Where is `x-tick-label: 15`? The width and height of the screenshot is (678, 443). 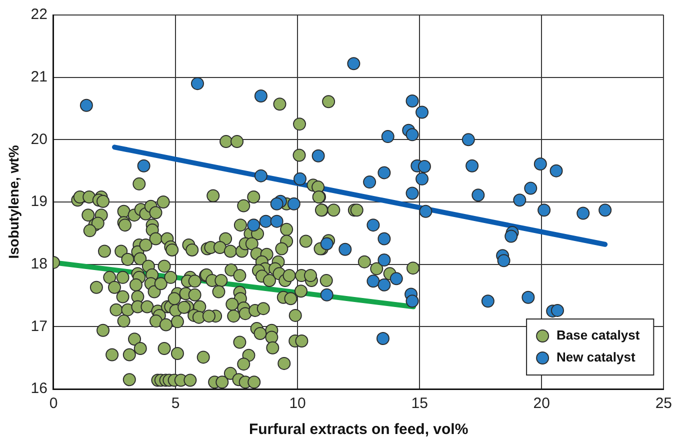
x-tick-label: 15 is located at coordinates (419, 403).